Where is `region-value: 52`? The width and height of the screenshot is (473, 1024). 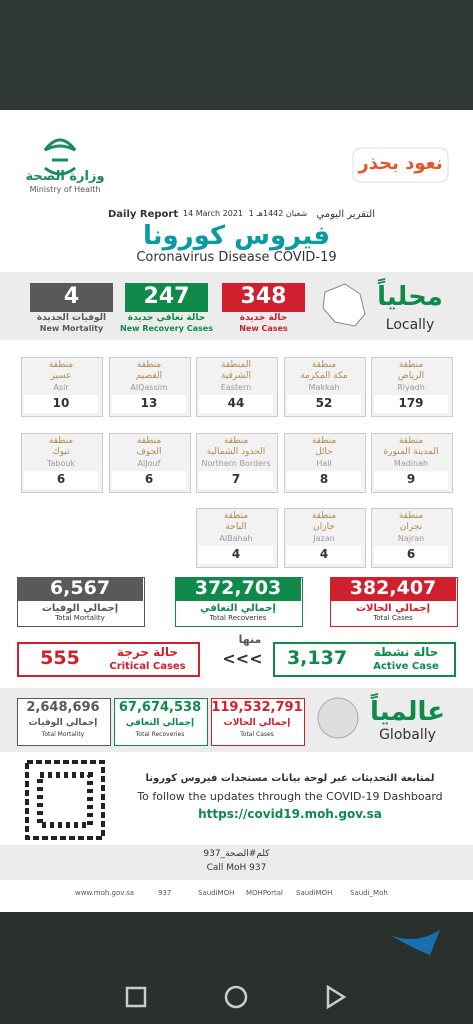 region-value: 52 is located at coordinates (324, 403).